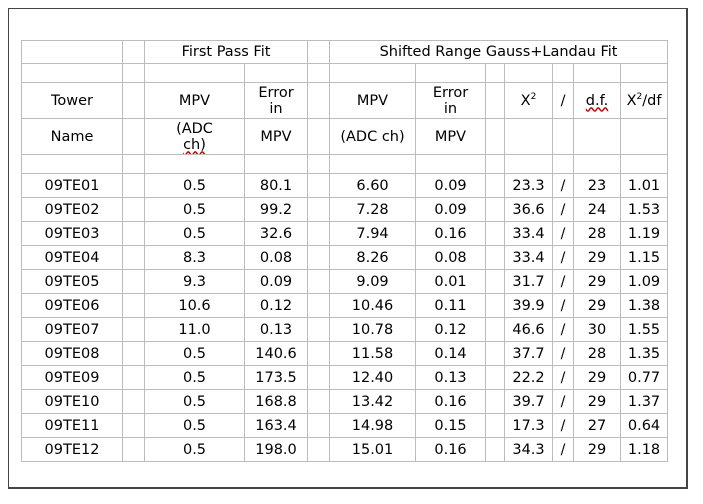 Image resolution: width=703 pixels, height=504 pixels. I want to click on ratio-cell: 1.18, so click(644, 449).